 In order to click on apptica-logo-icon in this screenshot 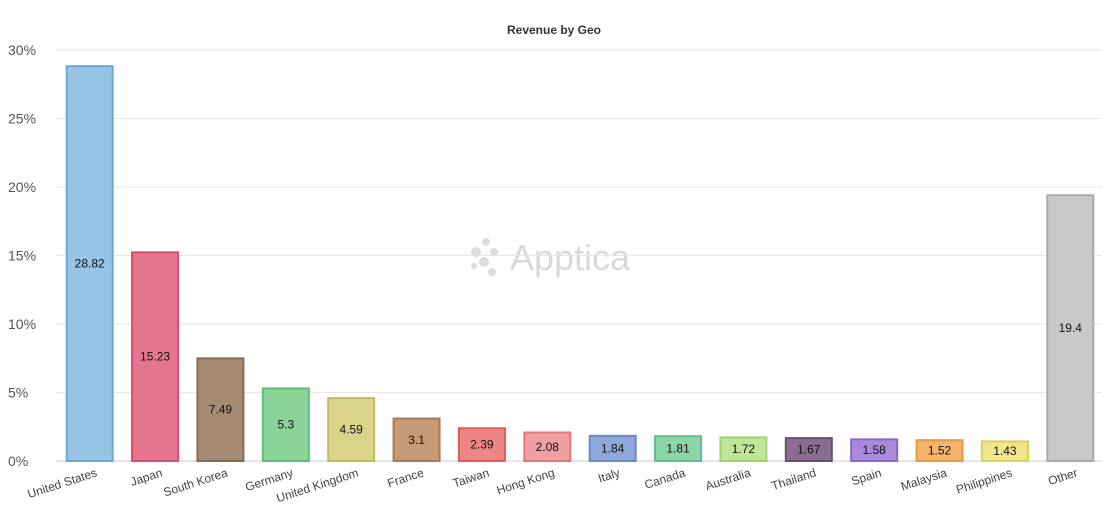, I will do `click(484, 257)`.